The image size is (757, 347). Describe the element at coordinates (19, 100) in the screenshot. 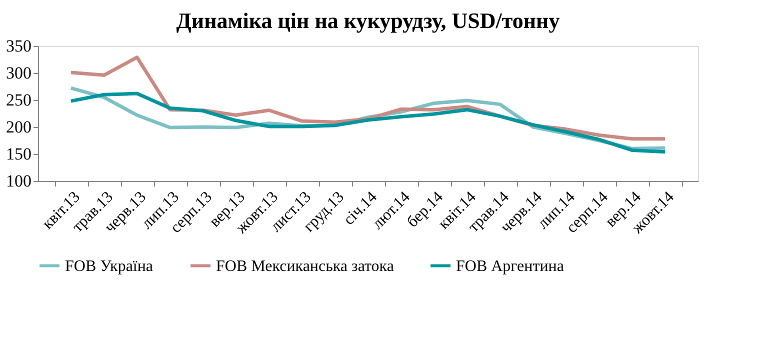

I see `y-tick-label: 250` at that location.